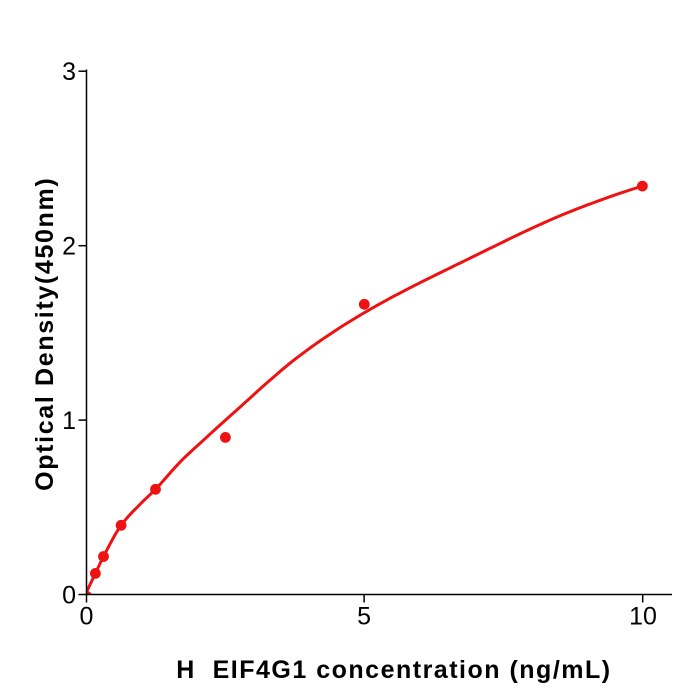 The height and width of the screenshot is (700, 700). What do you see at coordinates (69, 421) in the screenshot?
I see `svg-text: 1` at bounding box center [69, 421].